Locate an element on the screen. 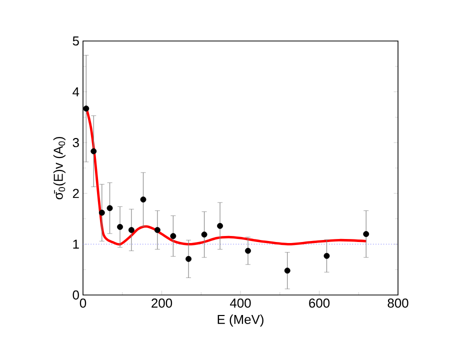 Image resolution: width=463 pixels, height=355 pixels. y-axis-title: σ̄$_{0}$(E)v (A$_{0}$) is located at coordinates (59, 168).